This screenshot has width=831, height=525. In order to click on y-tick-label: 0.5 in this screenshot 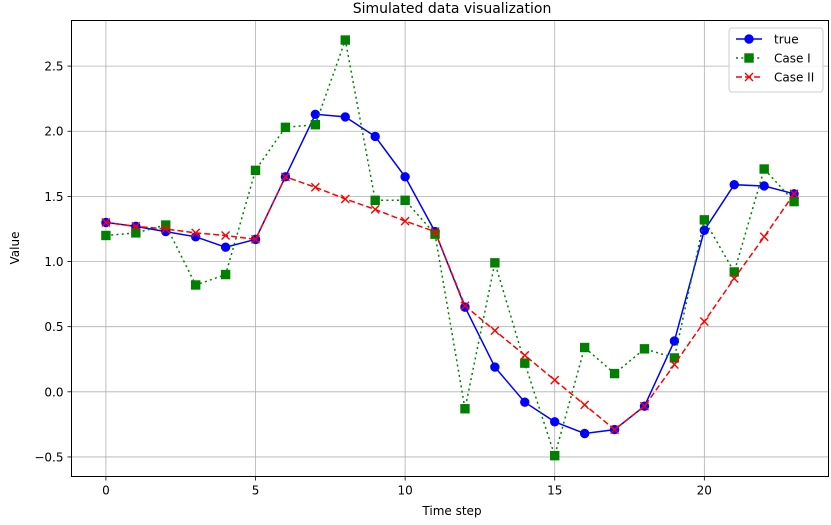, I will do `click(53, 327)`.